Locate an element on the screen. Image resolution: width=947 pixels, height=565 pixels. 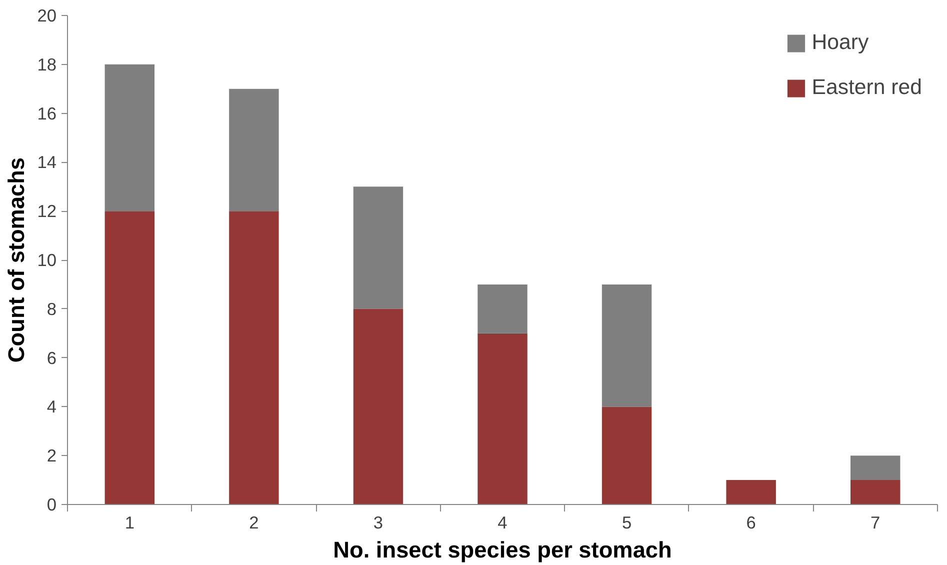
legend-label: Eastern red is located at coordinates (867, 87).